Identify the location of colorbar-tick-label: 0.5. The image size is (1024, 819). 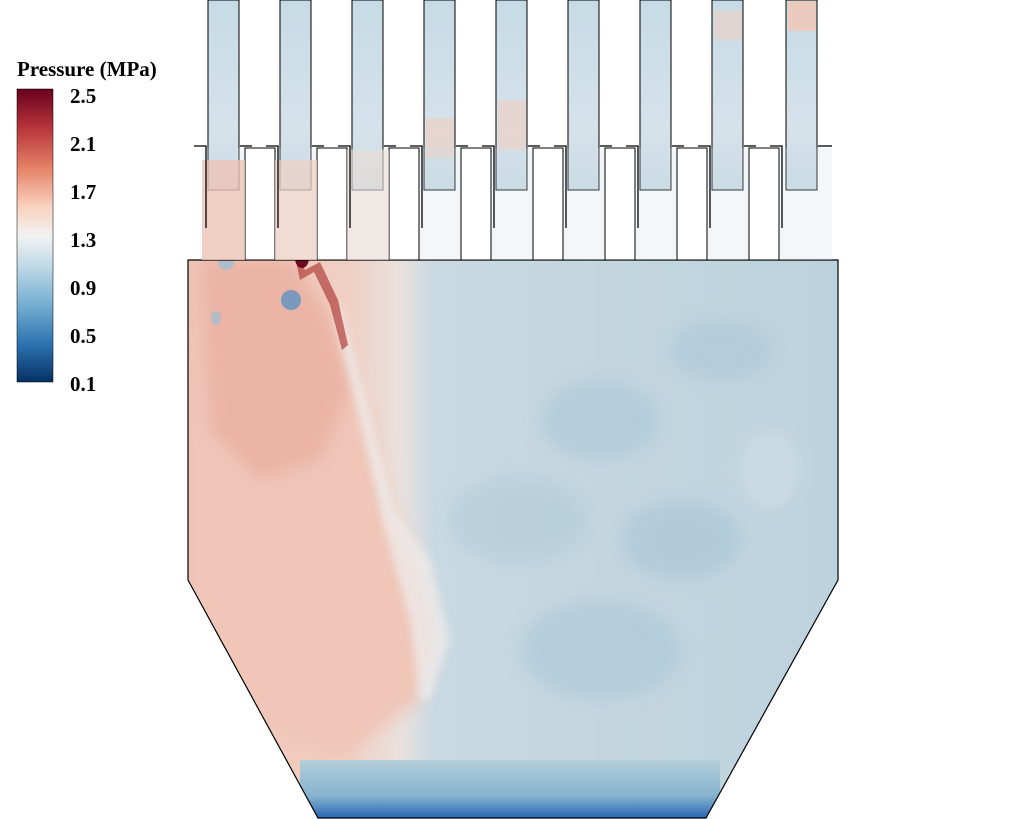
(83, 336).